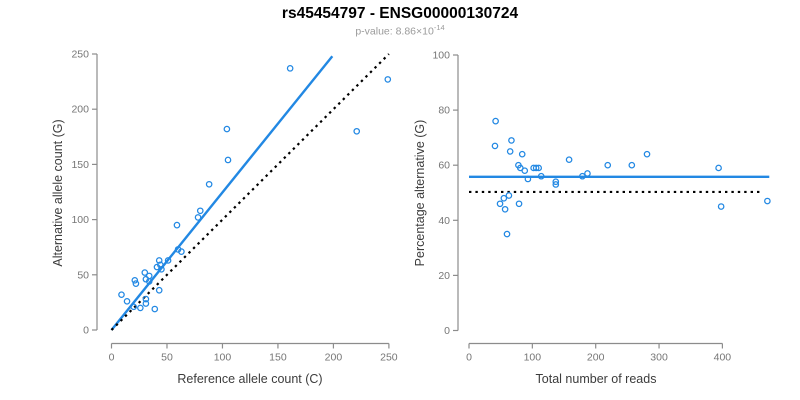 This screenshot has width=800, height=400. Describe the element at coordinates (444, 111) in the screenshot. I see `y-tick-label: 80` at that location.